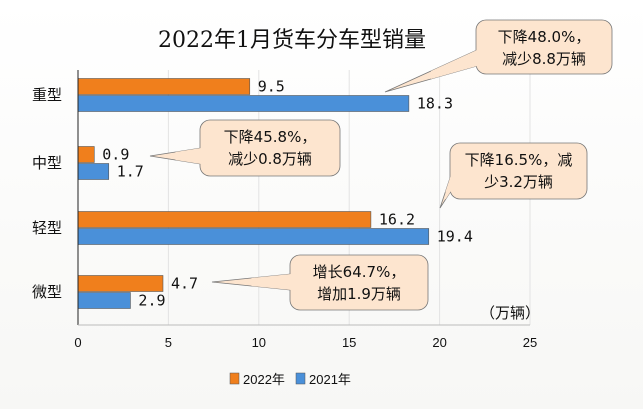 The width and height of the screenshot is (643, 409). What do you see at coordinates (259, 342) in the screenshot?
I see `x-tick-label-10: 10` at bounding box center [259, 342].